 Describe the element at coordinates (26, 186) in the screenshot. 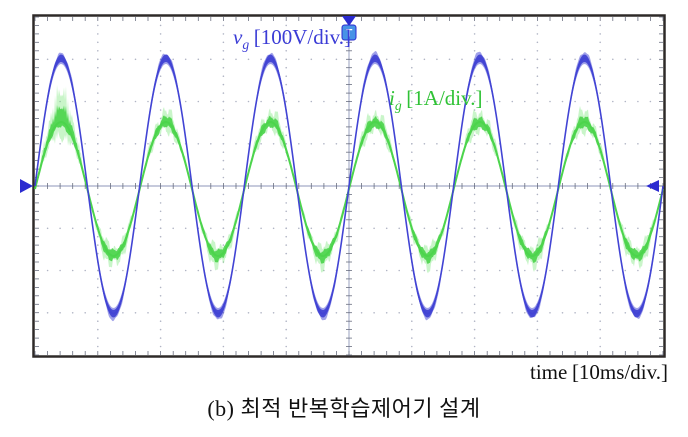

I see `left-zero-marker-icon` at that location.